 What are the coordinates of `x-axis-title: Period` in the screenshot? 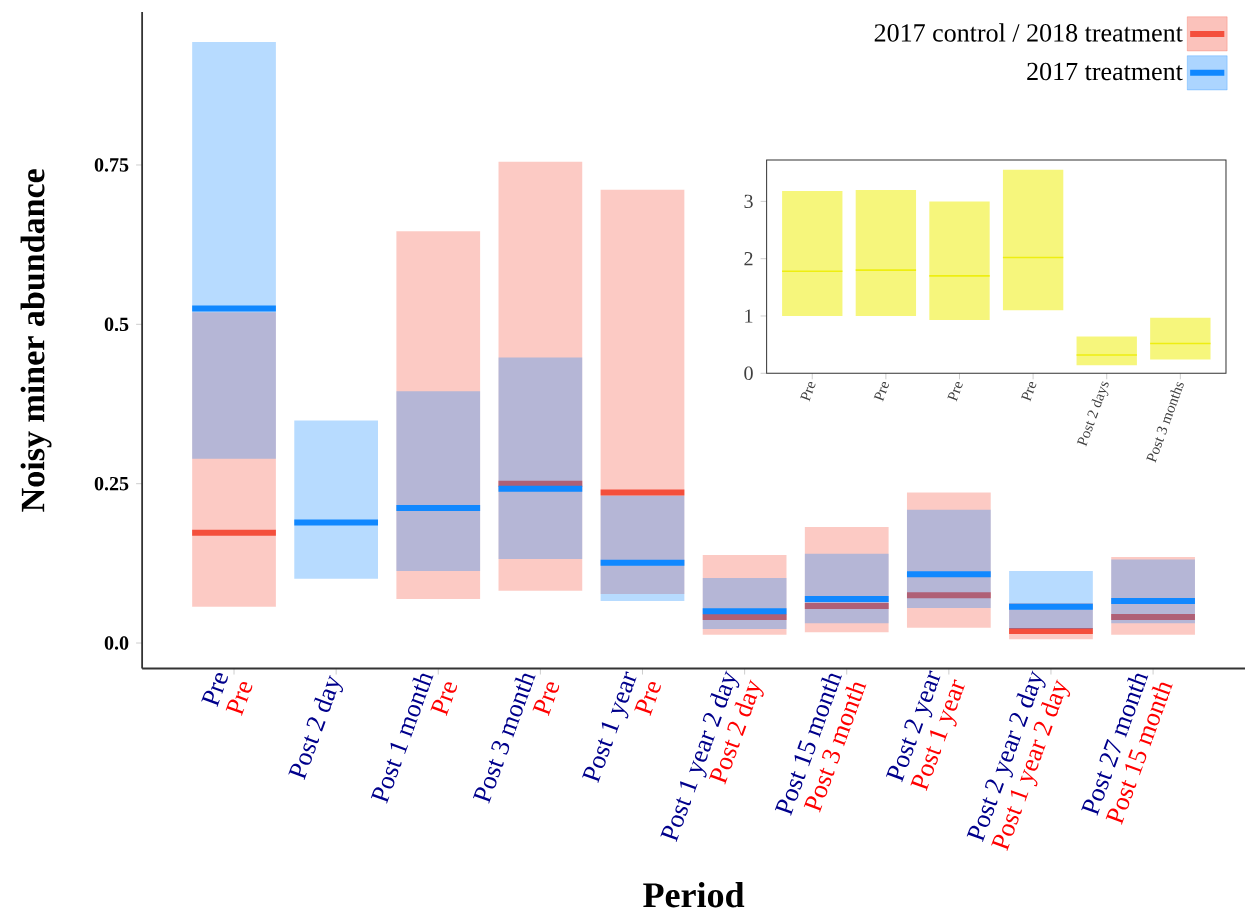 It's located at (694, 895).